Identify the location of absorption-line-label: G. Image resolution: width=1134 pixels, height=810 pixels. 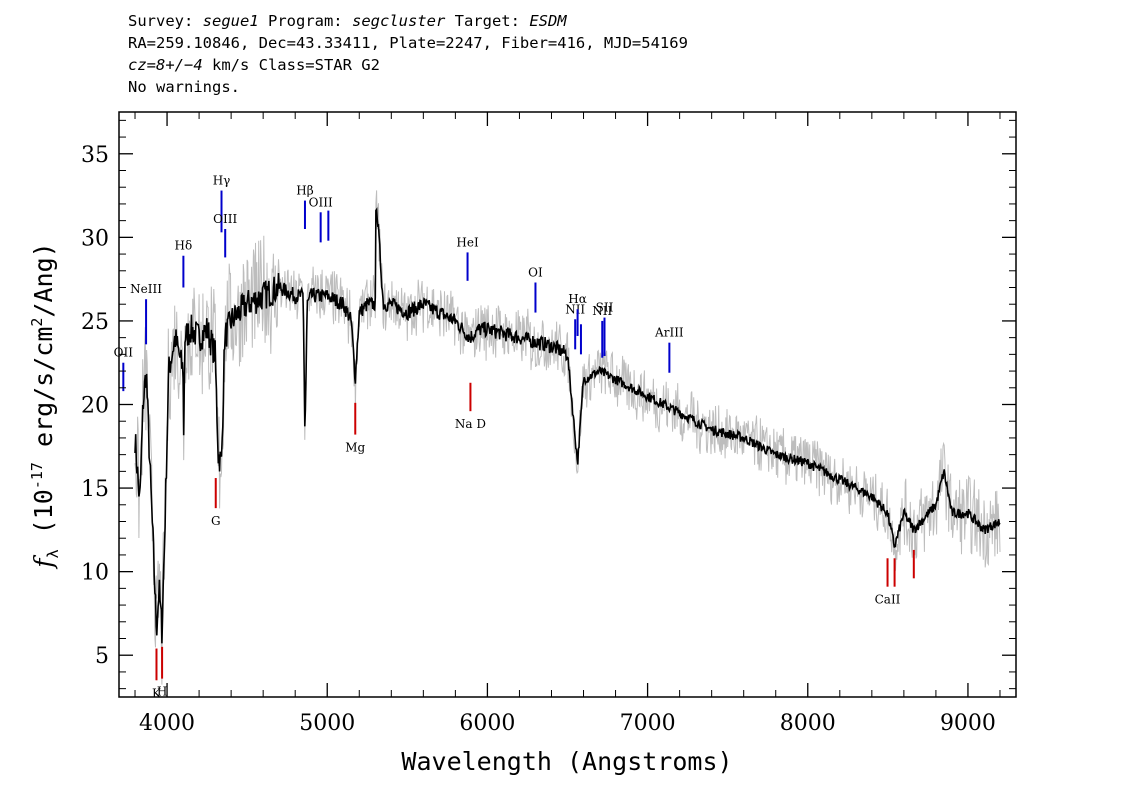
(216, 521).